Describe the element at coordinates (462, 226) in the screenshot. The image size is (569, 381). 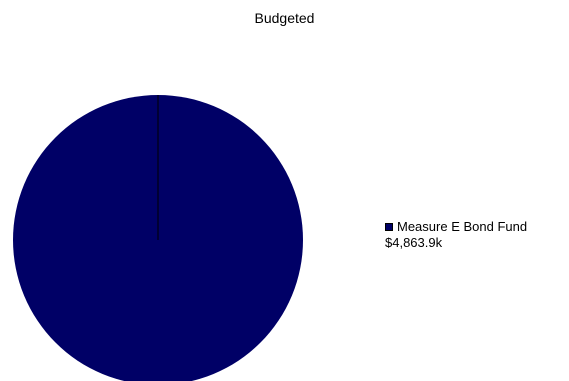
I see `legend-label-measure-e-bond-fund: Measure E Bond Fund` at that location.